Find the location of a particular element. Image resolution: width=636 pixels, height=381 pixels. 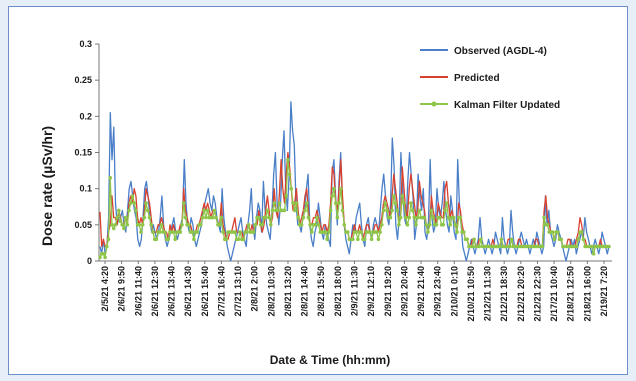

x-tick-label: 2/9/21 11:30 is located at coordinates (355, 291).